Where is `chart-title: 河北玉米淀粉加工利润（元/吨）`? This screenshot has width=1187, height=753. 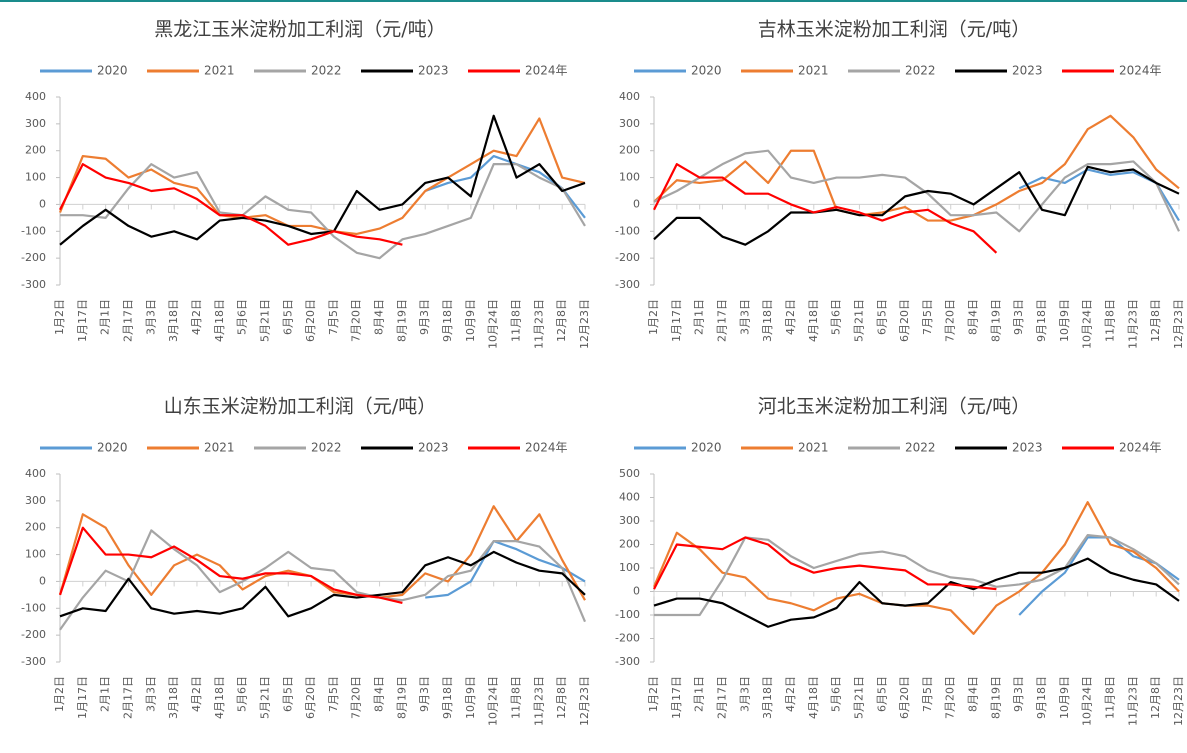 chart-title: 河北玉米淀粉加工利润（元/吨） is located at coordinates (894, 407).